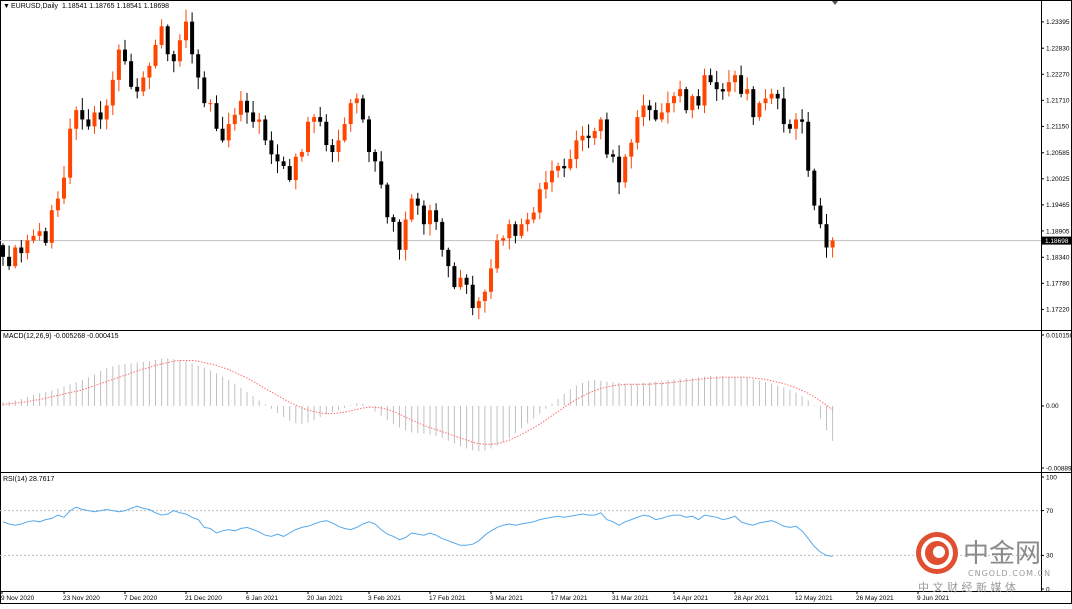 The image size is (1072, 609). I want to click on rsi-levels, so click(520, 533).